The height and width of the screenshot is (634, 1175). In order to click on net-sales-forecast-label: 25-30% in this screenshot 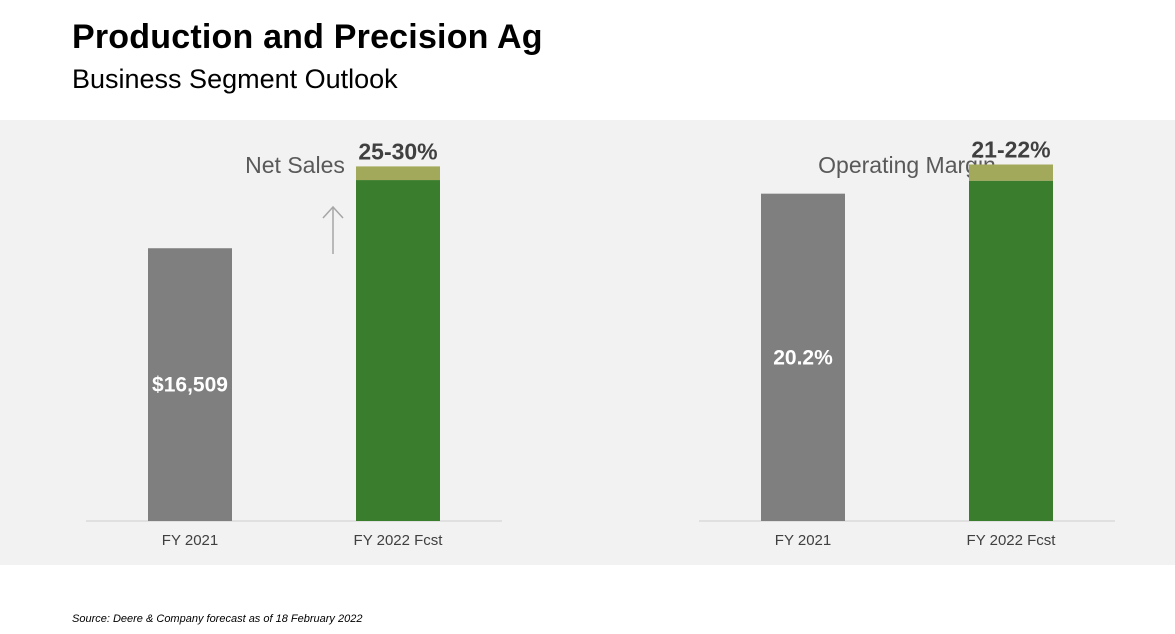, I will do `click(397, 151)`.